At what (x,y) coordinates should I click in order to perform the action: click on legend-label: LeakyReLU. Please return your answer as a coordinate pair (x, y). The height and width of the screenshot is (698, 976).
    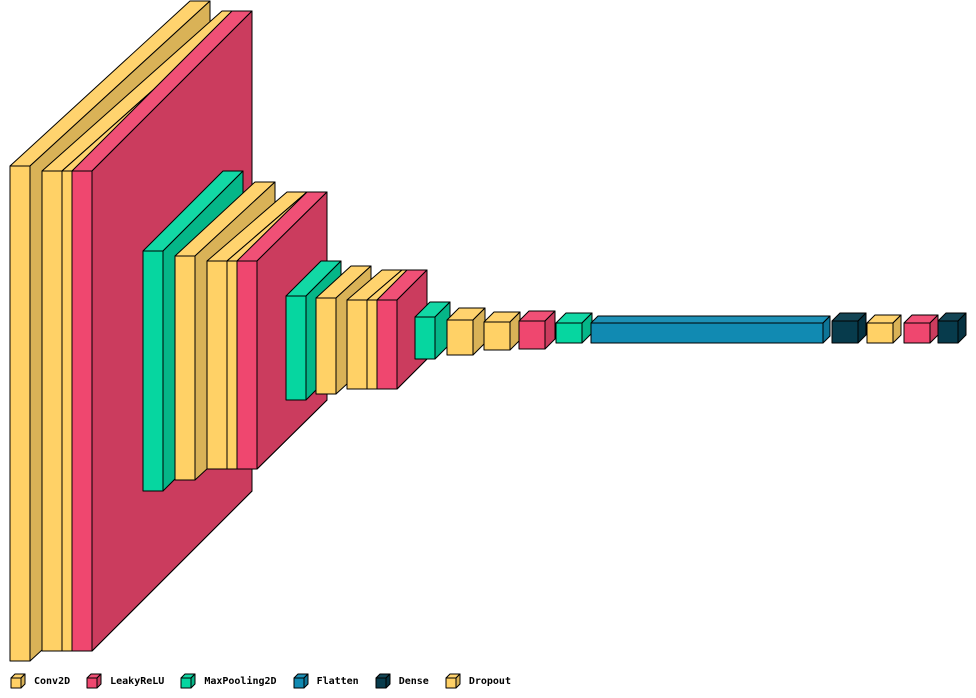
    Looking at the image, I should click on (137, 681).